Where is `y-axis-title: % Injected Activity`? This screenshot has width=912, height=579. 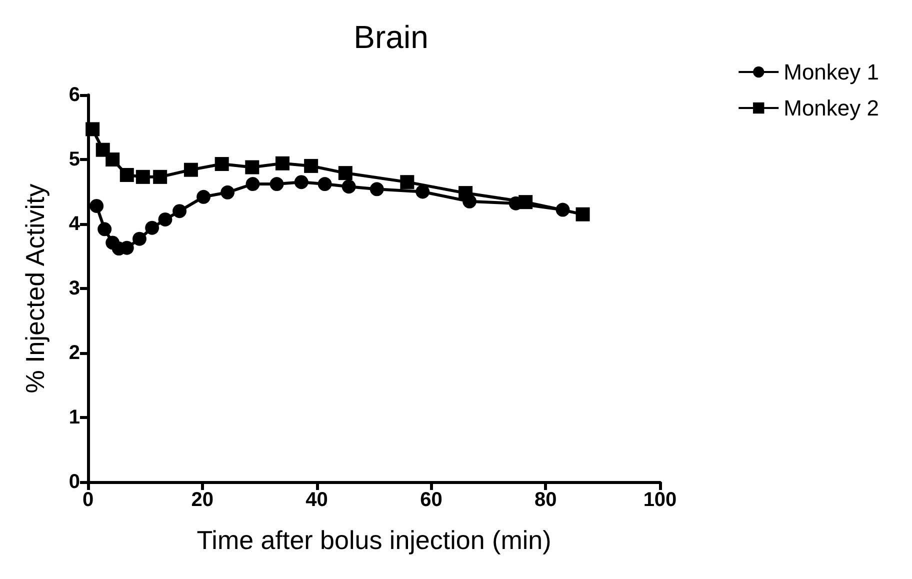
y-axis-title: % Injected Activity is located at coordinates (35, 289).